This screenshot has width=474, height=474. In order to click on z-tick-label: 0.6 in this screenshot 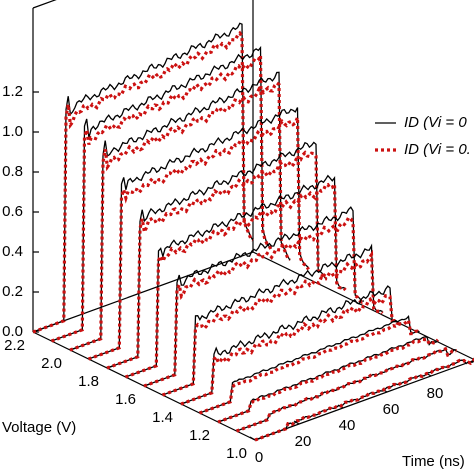, I will do `click(12, 211)`.